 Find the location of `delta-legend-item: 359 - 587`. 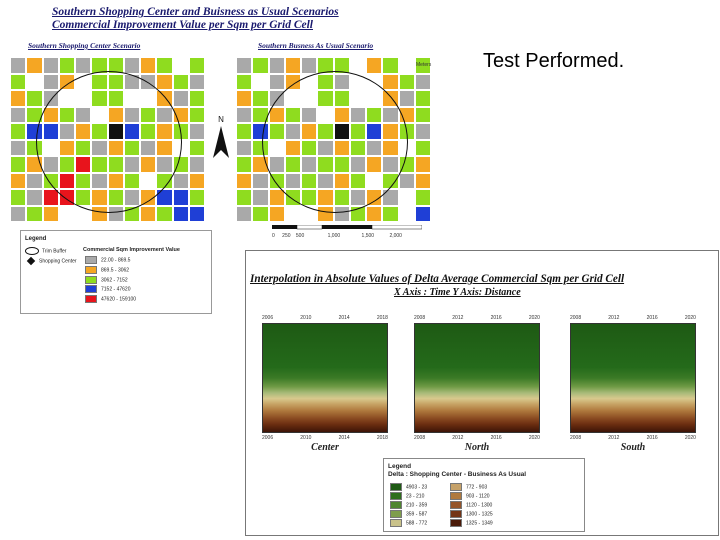

delta-legend-item: 359 - 587 is located at coordinates (408, 514).